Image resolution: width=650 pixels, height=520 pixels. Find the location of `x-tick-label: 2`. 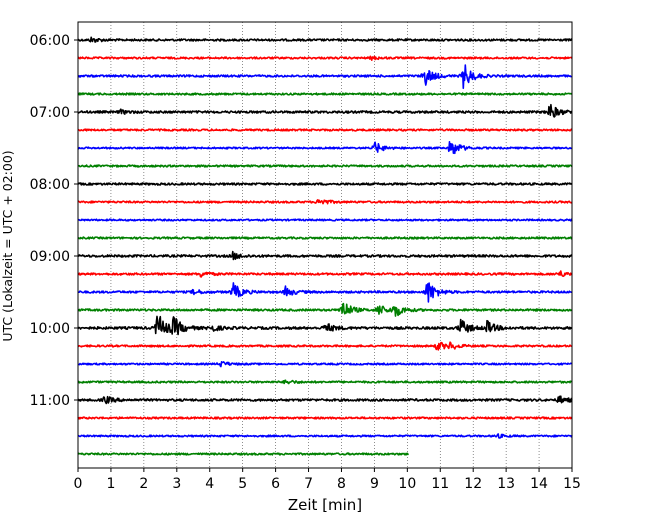

x-tick-label: 2 is located at coordinates (143, 484).